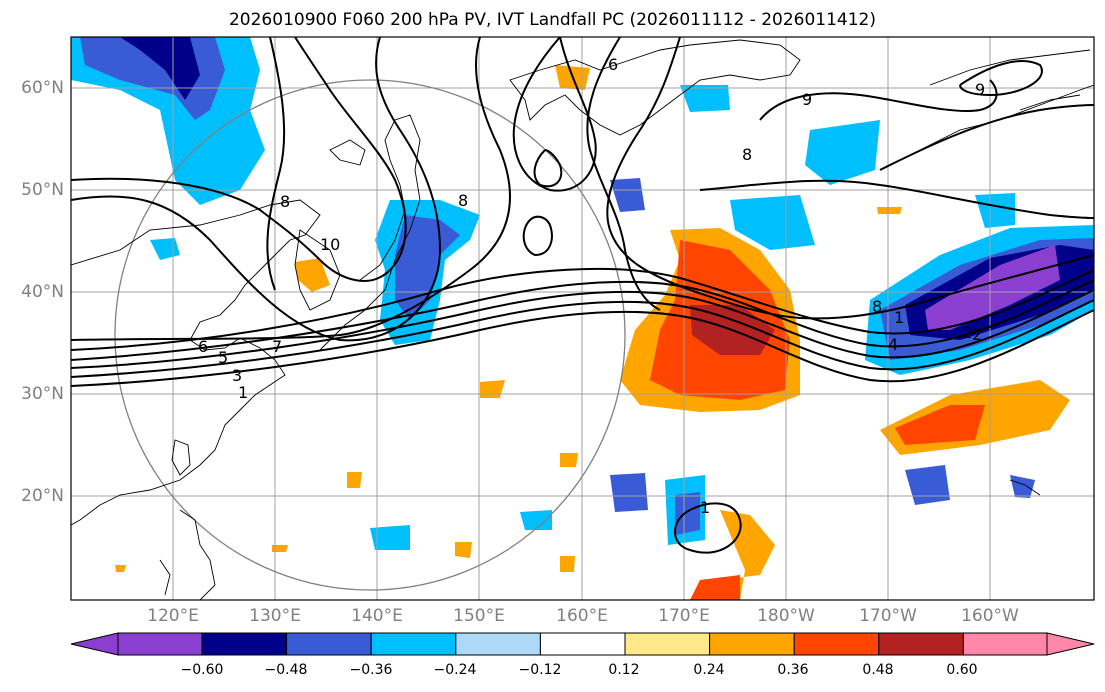 This screenshot has height=692, width=1105. I want to click on lon-label: 160°W, so click(990, 616).